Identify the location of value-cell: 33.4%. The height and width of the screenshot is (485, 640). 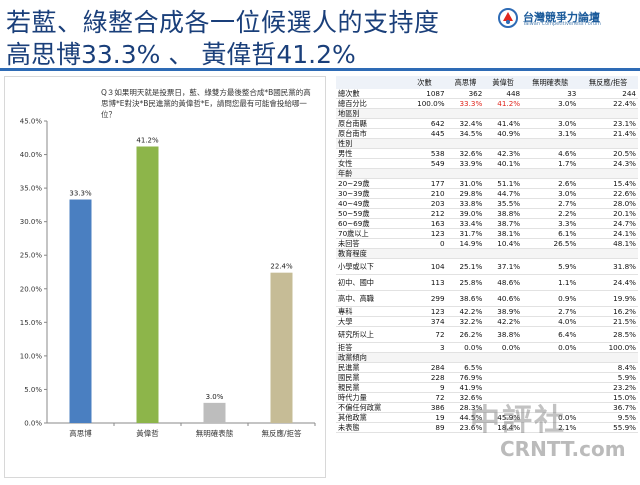
(465, 223).